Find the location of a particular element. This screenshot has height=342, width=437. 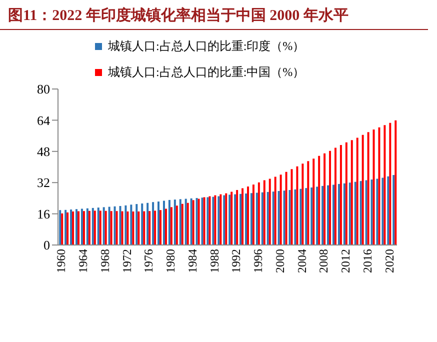

y-tick-label: 80 is located at coordinates (43, 89).